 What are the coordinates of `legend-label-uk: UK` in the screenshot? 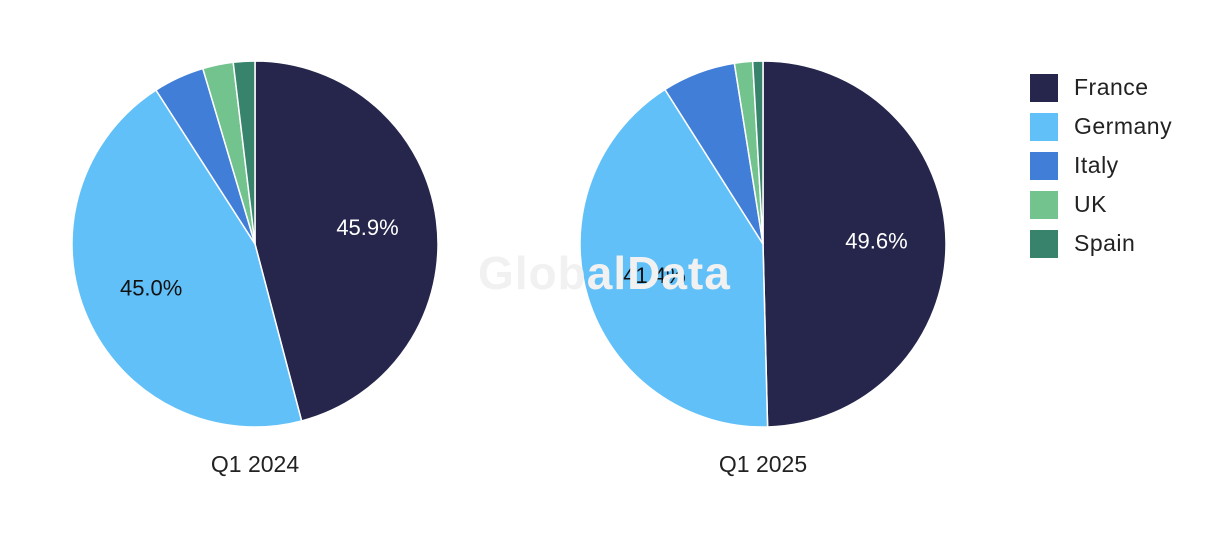 It's located at (1090, 204).